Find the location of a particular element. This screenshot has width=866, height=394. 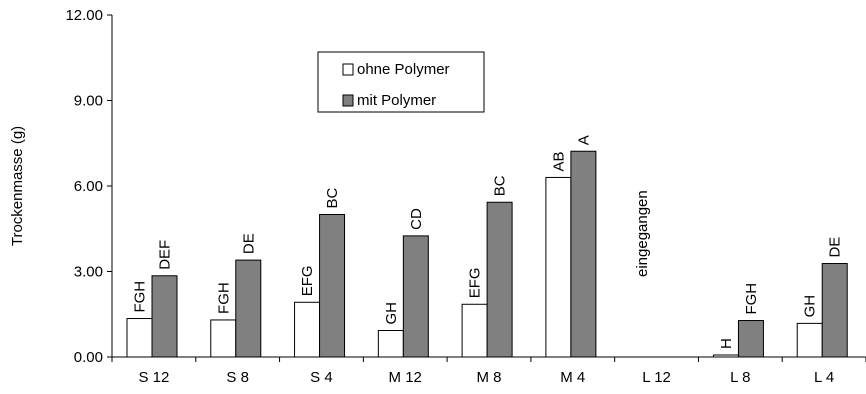

y-tick-label: 9.00 is located at coordinates (88, 101).